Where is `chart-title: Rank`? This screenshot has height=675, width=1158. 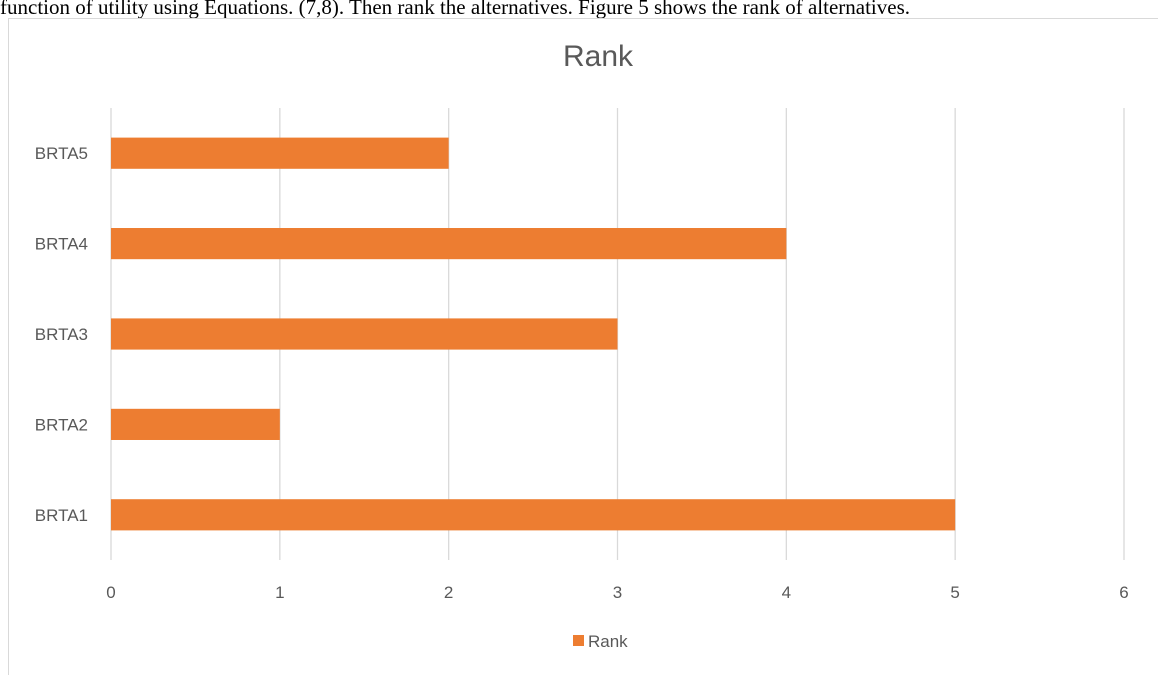 chart-title: Rank is located at coordinates (598, 56).